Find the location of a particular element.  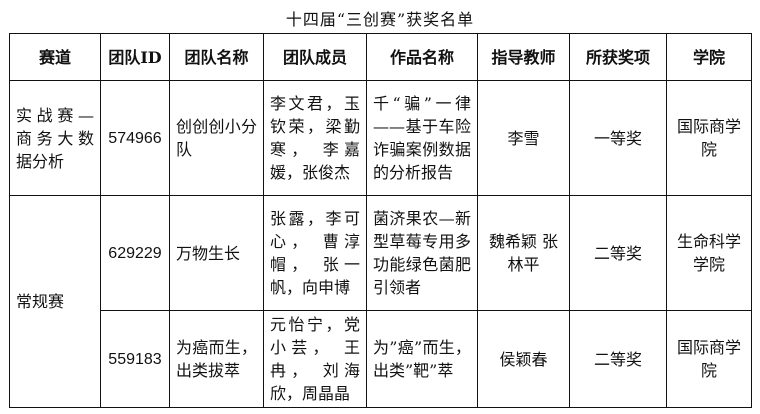

cell-work: 菌济果农—新型草莓专用多功能绿色菌肥引领者 is located at coordinates (422, 253).